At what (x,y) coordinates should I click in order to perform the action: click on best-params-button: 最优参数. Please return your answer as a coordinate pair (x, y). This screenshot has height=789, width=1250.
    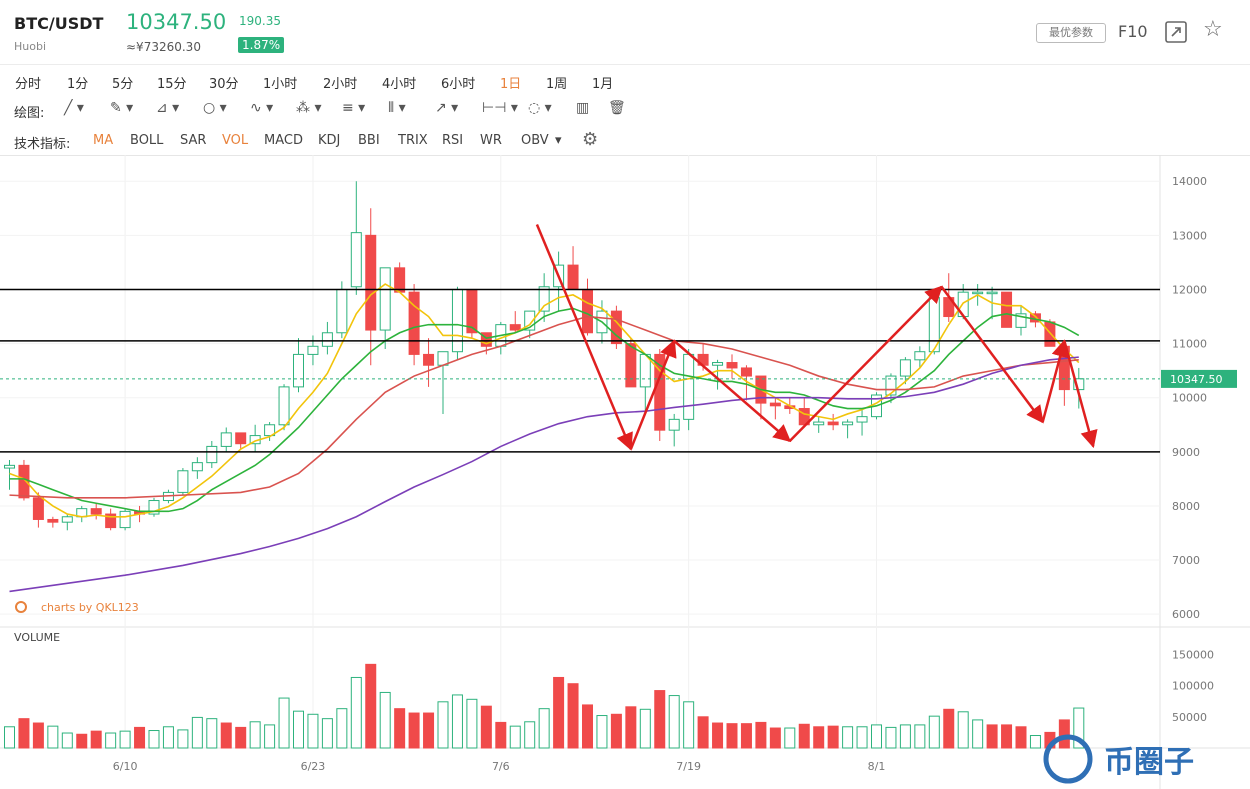
    Looking at the image, I should click on (1071, 33).